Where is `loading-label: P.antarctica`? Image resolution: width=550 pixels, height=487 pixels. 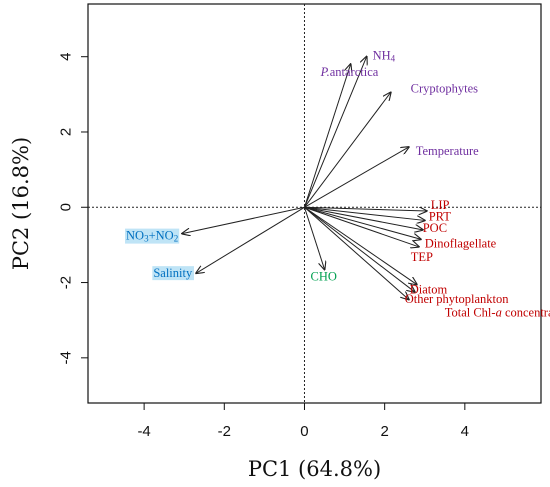 loading-label: P.antarctica is located at coordinates (349, 72).